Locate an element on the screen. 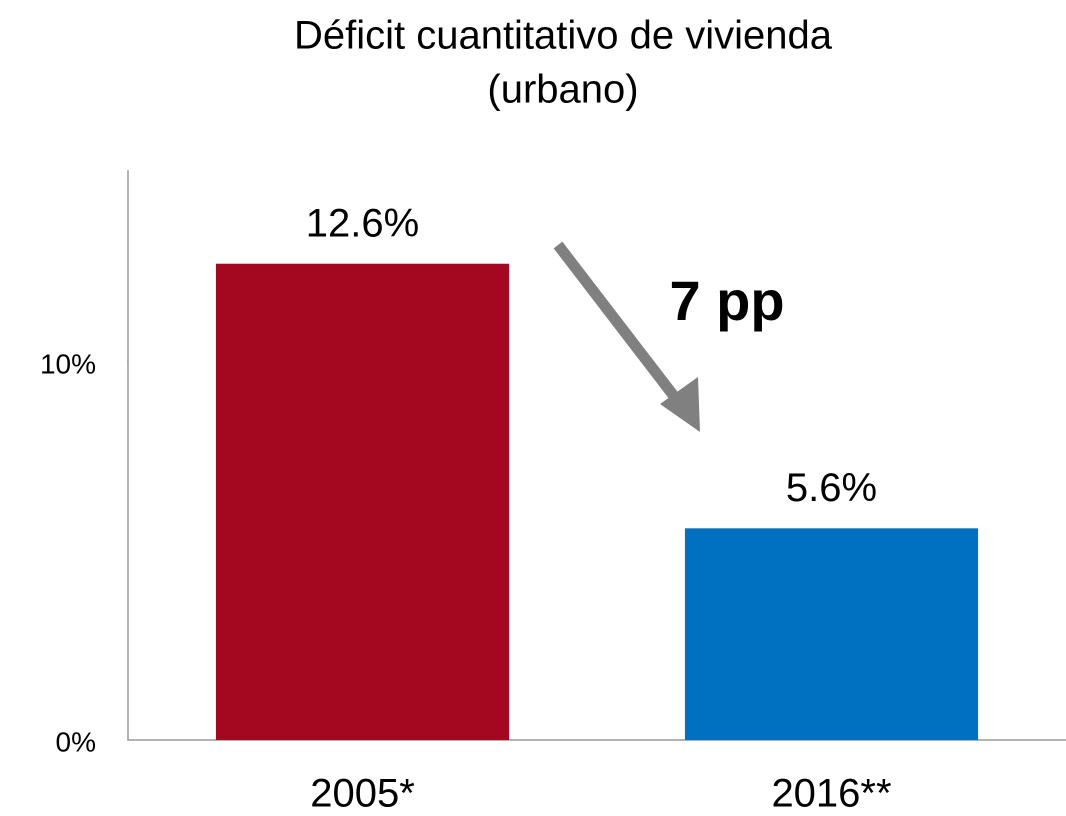 This screenshot has height=816, width=1066. y-tick-label: 0% is located at coordinates (76, 741).